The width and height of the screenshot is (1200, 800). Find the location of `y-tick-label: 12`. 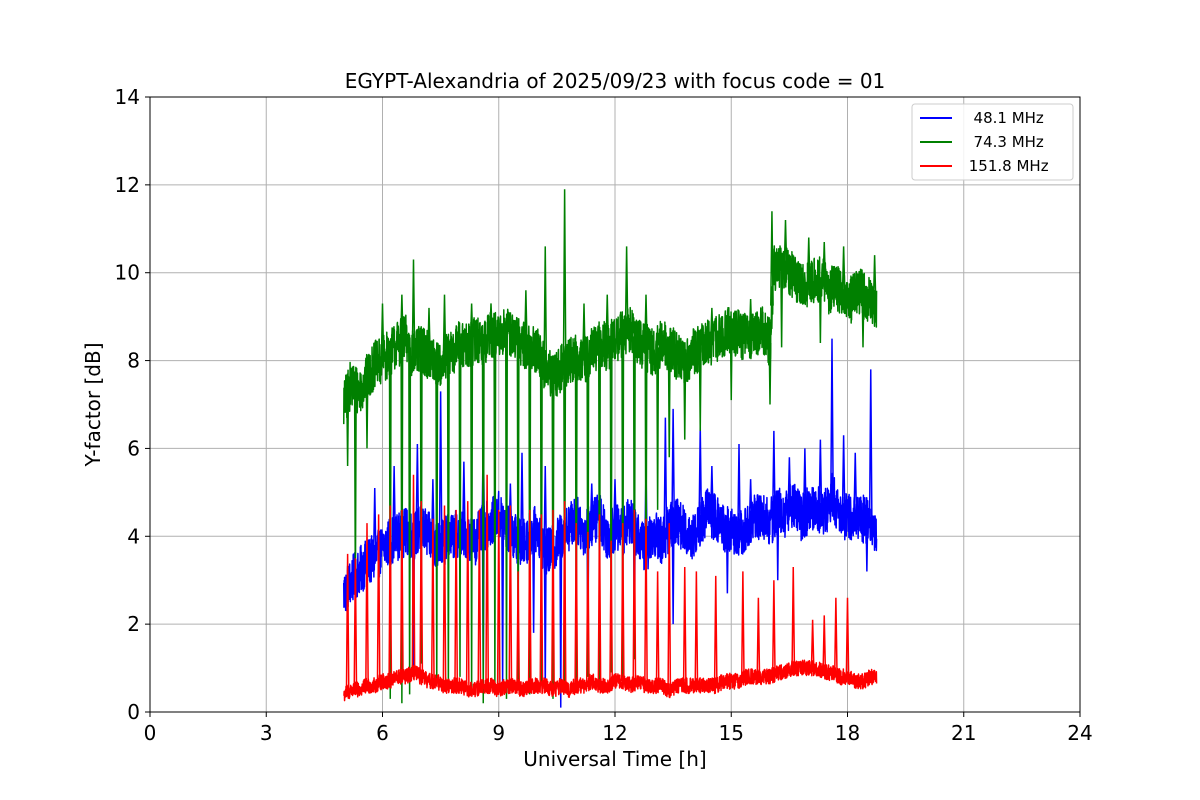

y-tick-label: 12 is located at coordinates (127, 185).